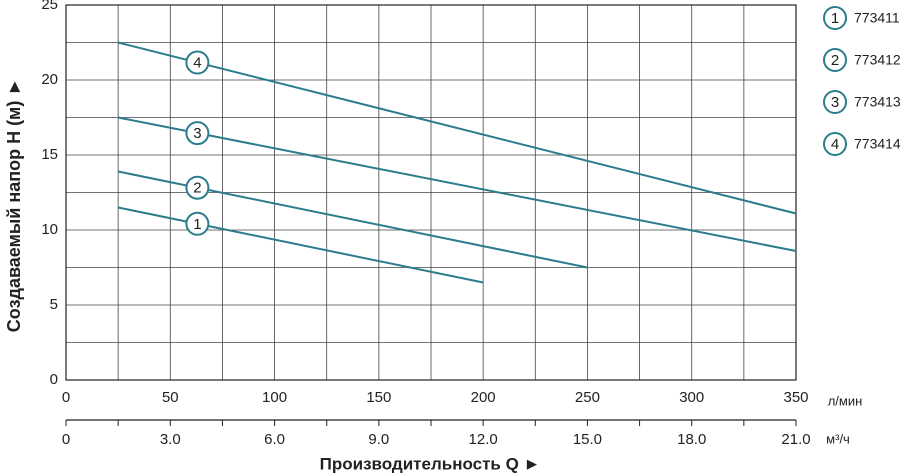  I want to click on curve-label: 3, so click(197, 133).